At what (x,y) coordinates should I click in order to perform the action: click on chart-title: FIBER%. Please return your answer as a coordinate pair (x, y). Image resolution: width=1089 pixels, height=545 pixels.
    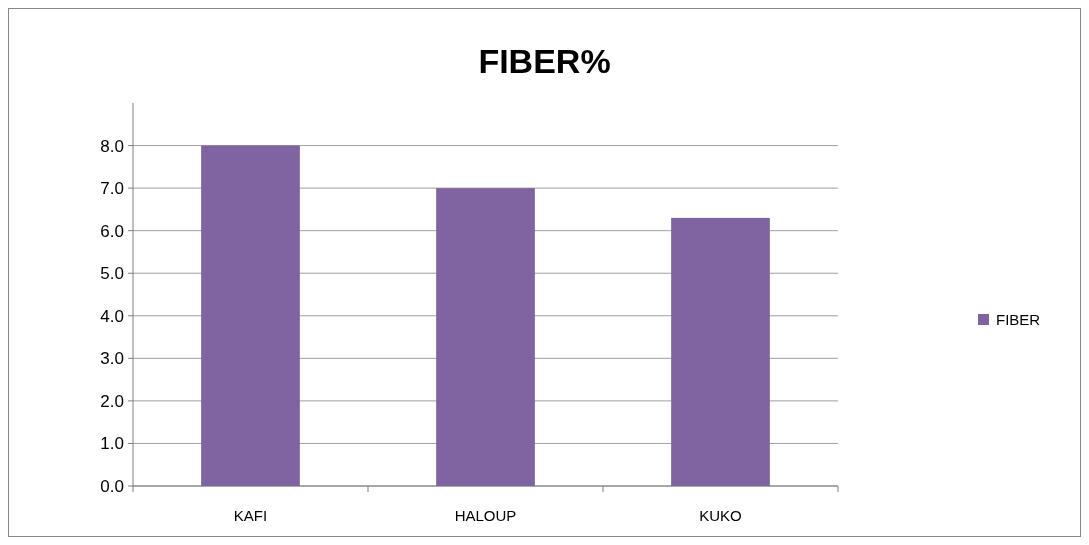
    Looking at the image, I should click on (544, 61).